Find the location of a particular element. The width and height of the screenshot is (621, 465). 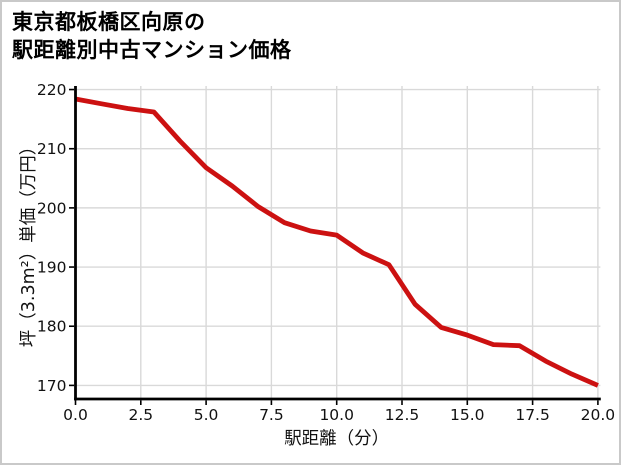

x-tick-label: 2.5 is located at coordinates (140, 415).